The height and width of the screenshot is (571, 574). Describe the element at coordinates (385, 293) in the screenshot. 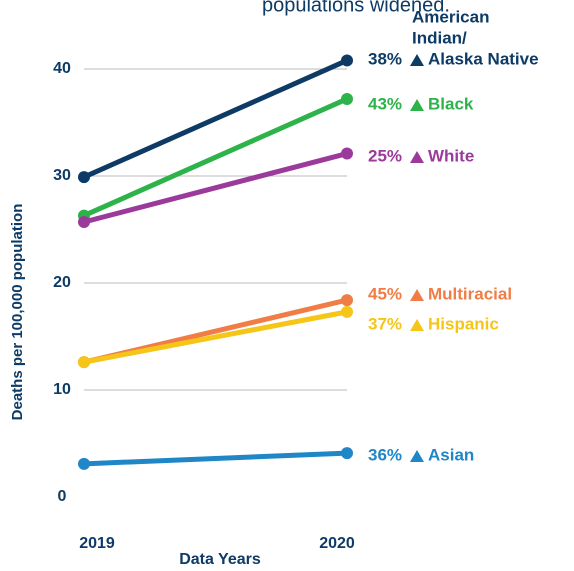

I see `change-label: 45%` at that location.